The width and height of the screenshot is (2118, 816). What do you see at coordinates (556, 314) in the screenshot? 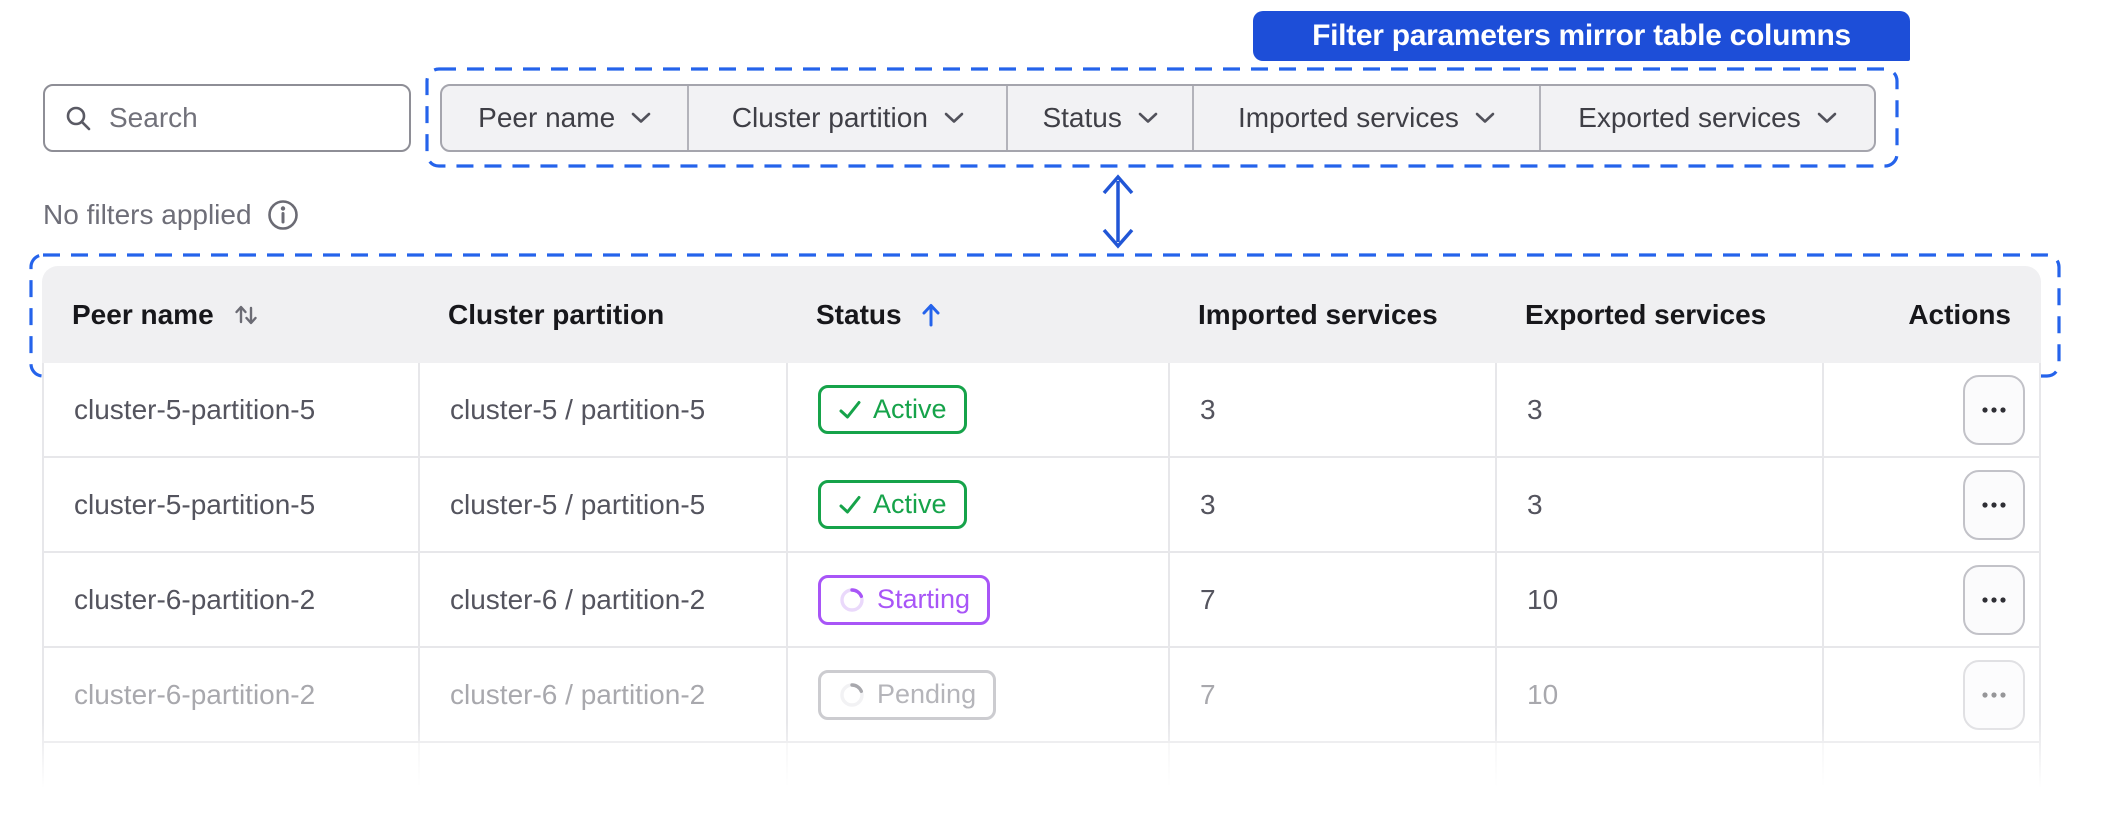
I see `column-header-label: Cluster partition` at bounding box center [556, 314].